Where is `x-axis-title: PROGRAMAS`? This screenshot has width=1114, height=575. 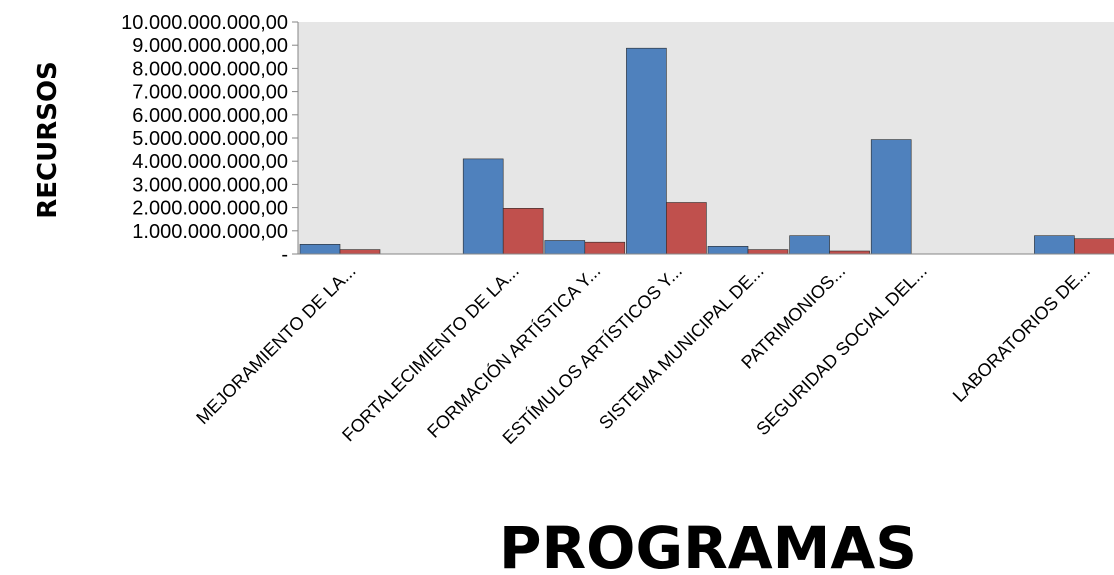 x-axis-title: PROGRAMAS is located at coordinates (708, 544).